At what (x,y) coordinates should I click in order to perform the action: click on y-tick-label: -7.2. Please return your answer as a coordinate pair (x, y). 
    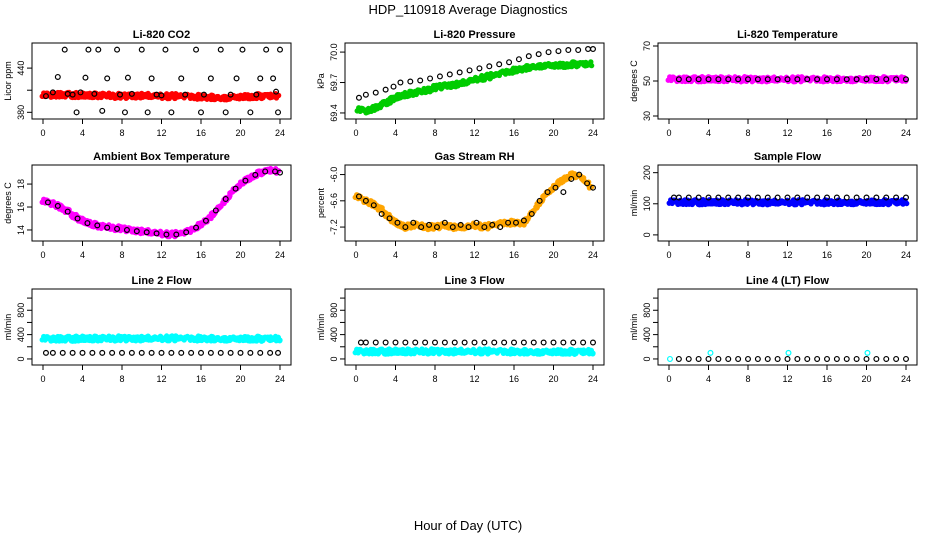
    Looking at the image, I should click on (334, 227).